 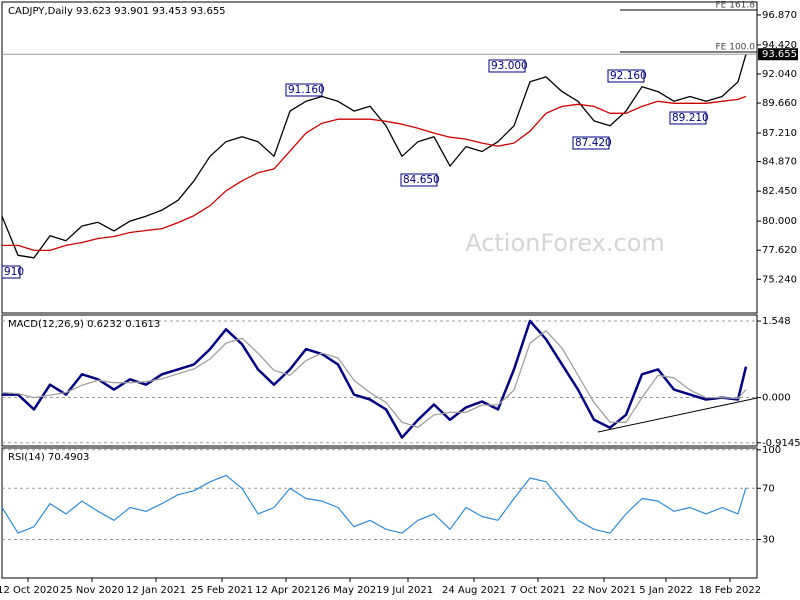 I want to click on annotation-label: 91.160, so click(x=306, y=90).